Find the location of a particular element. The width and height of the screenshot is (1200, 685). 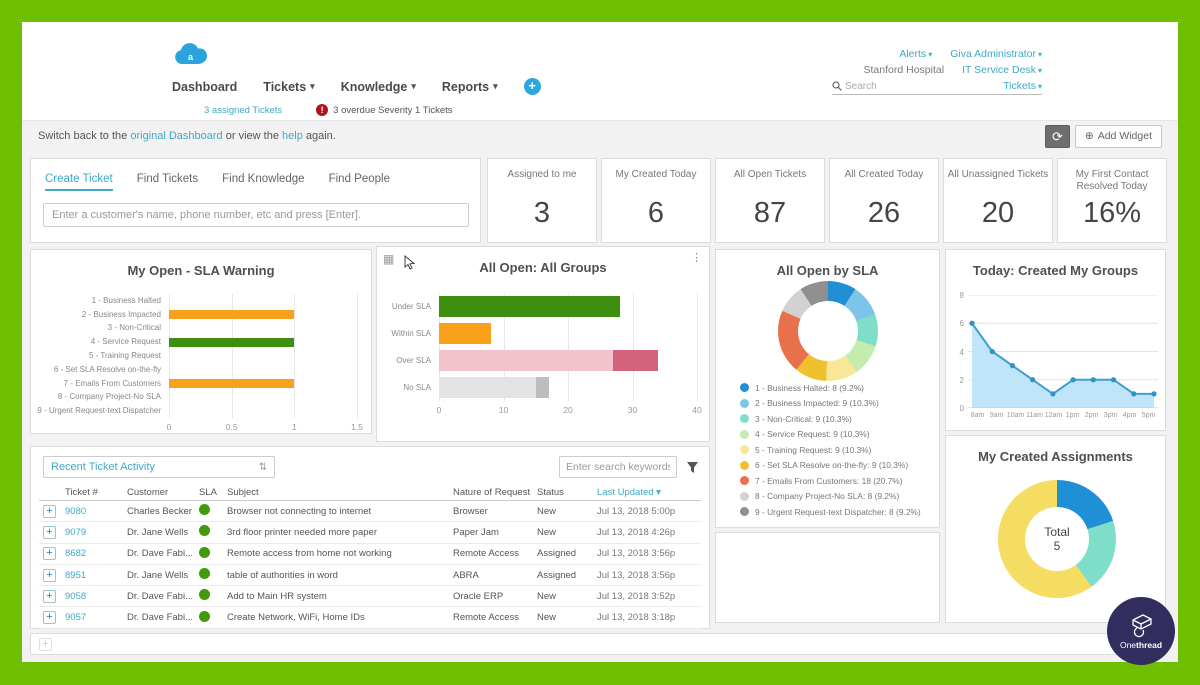

giva-cloud-logo: a is located at coordinates (192, 55).